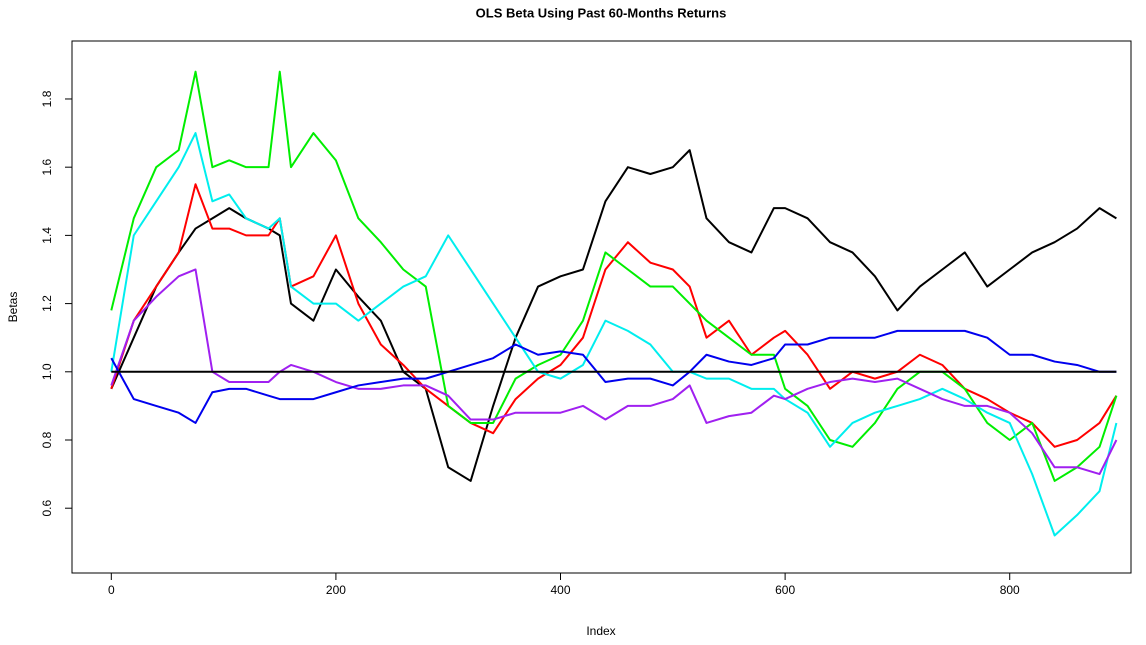 This screenshot has height=645, width=1146. Describe the element at coordinates (560, 590) in the screenshot. I see `x-tick-label: 400` at that location.